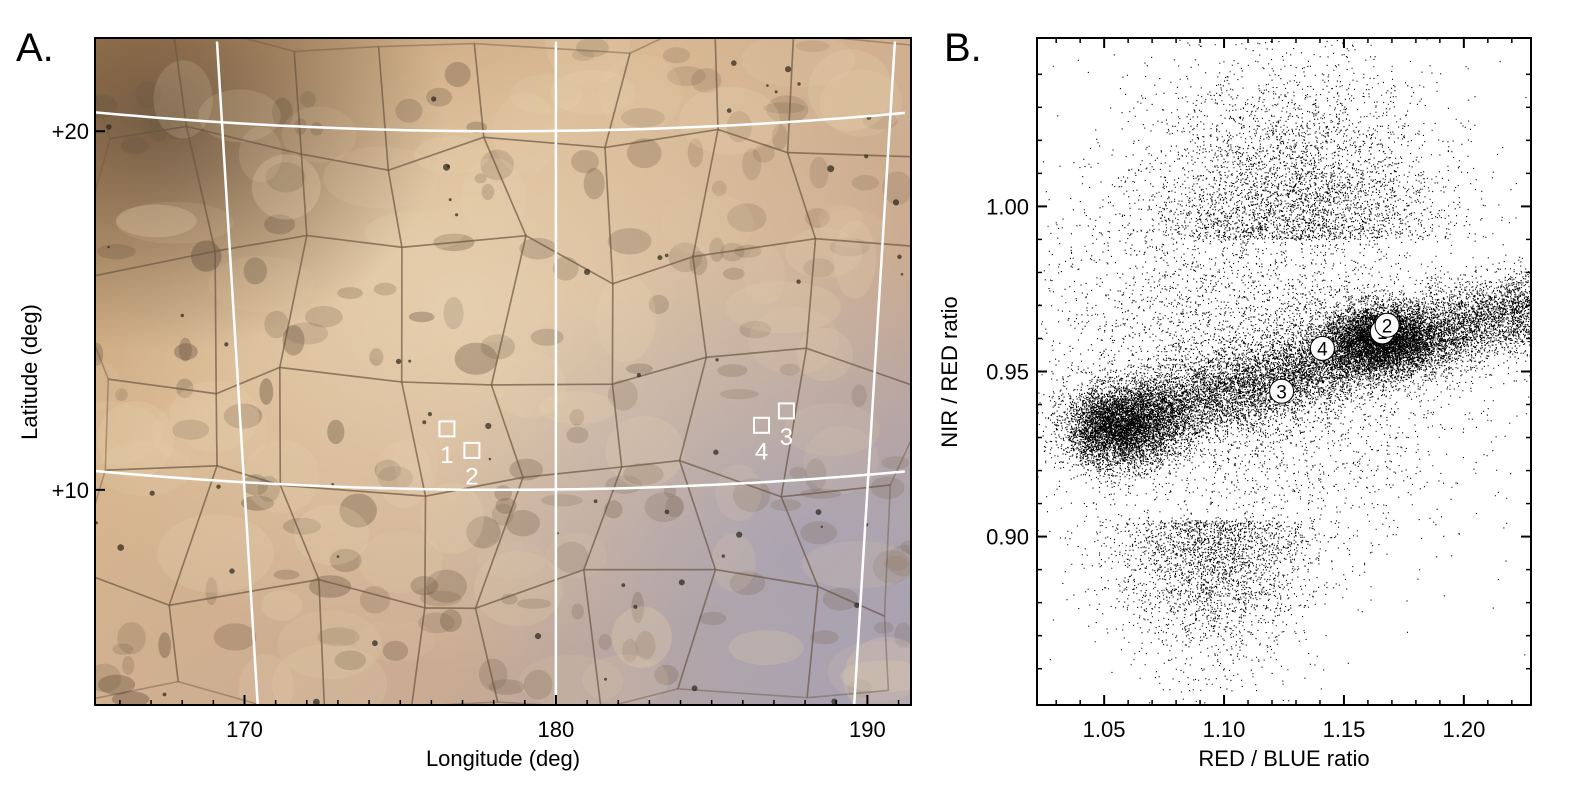  Describe the element at coordinates (786, 426) in the screenshot. I see `region-marker-3: 3` at that location.